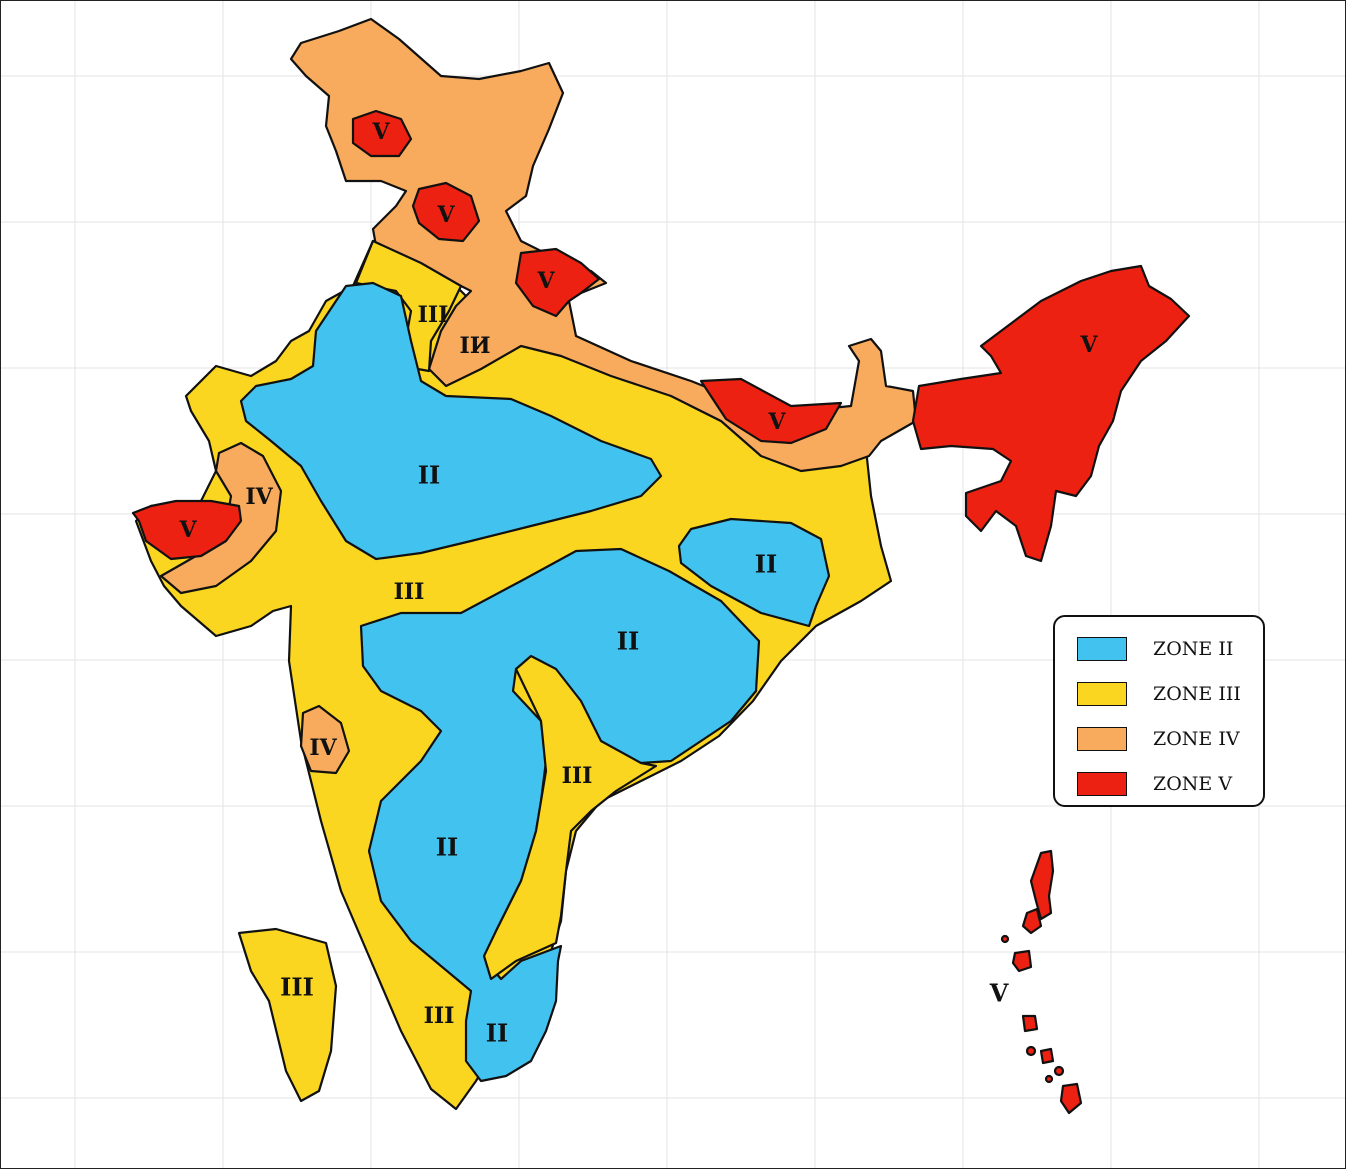 The height and width of the screenshot is (1169, 1346). Describe the element at coordinates (1193, 784) in the screenshot. I see `legend-label-zone-v: ZONE V` at that location.